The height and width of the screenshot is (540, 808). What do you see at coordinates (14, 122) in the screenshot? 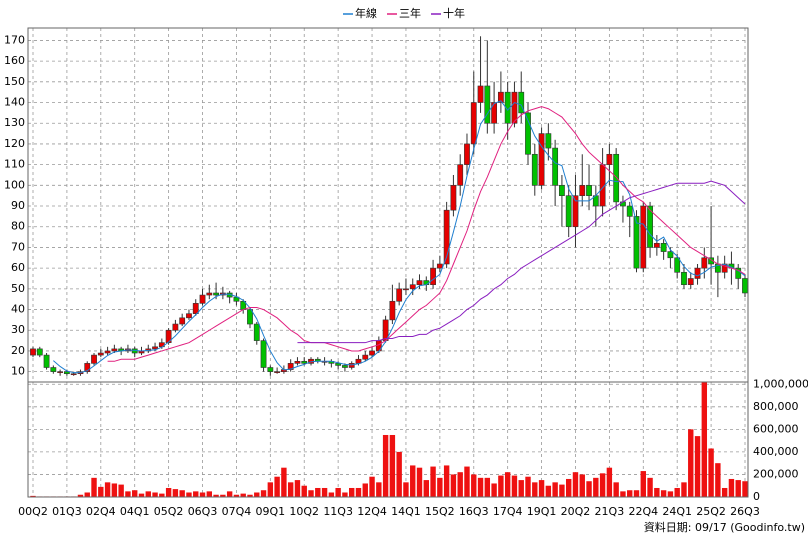
I see `y-tick-label: 130` at bounding box center [14, 122].